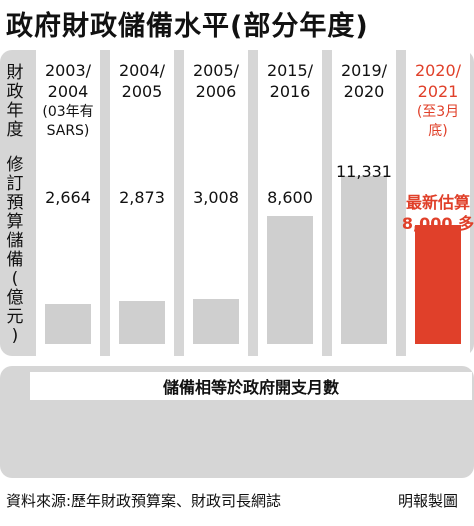 The image size is (474, 526). What do you see at coordinates (68, 131) in the screenshot?
I see `year-note: SARS)` at bounding box center [68, 131].